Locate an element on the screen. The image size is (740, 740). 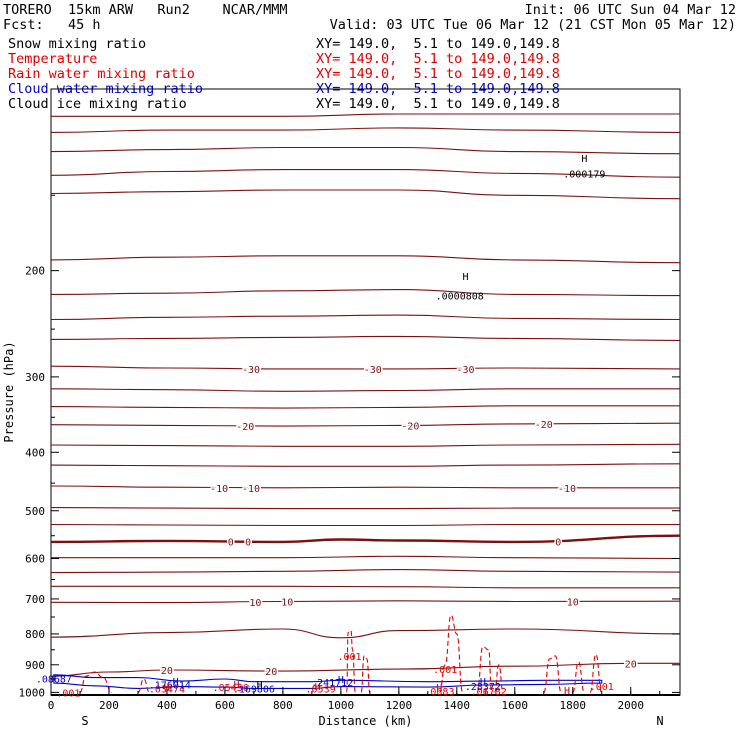
y-tick-label: 900 is located at coordinates (35, 665).